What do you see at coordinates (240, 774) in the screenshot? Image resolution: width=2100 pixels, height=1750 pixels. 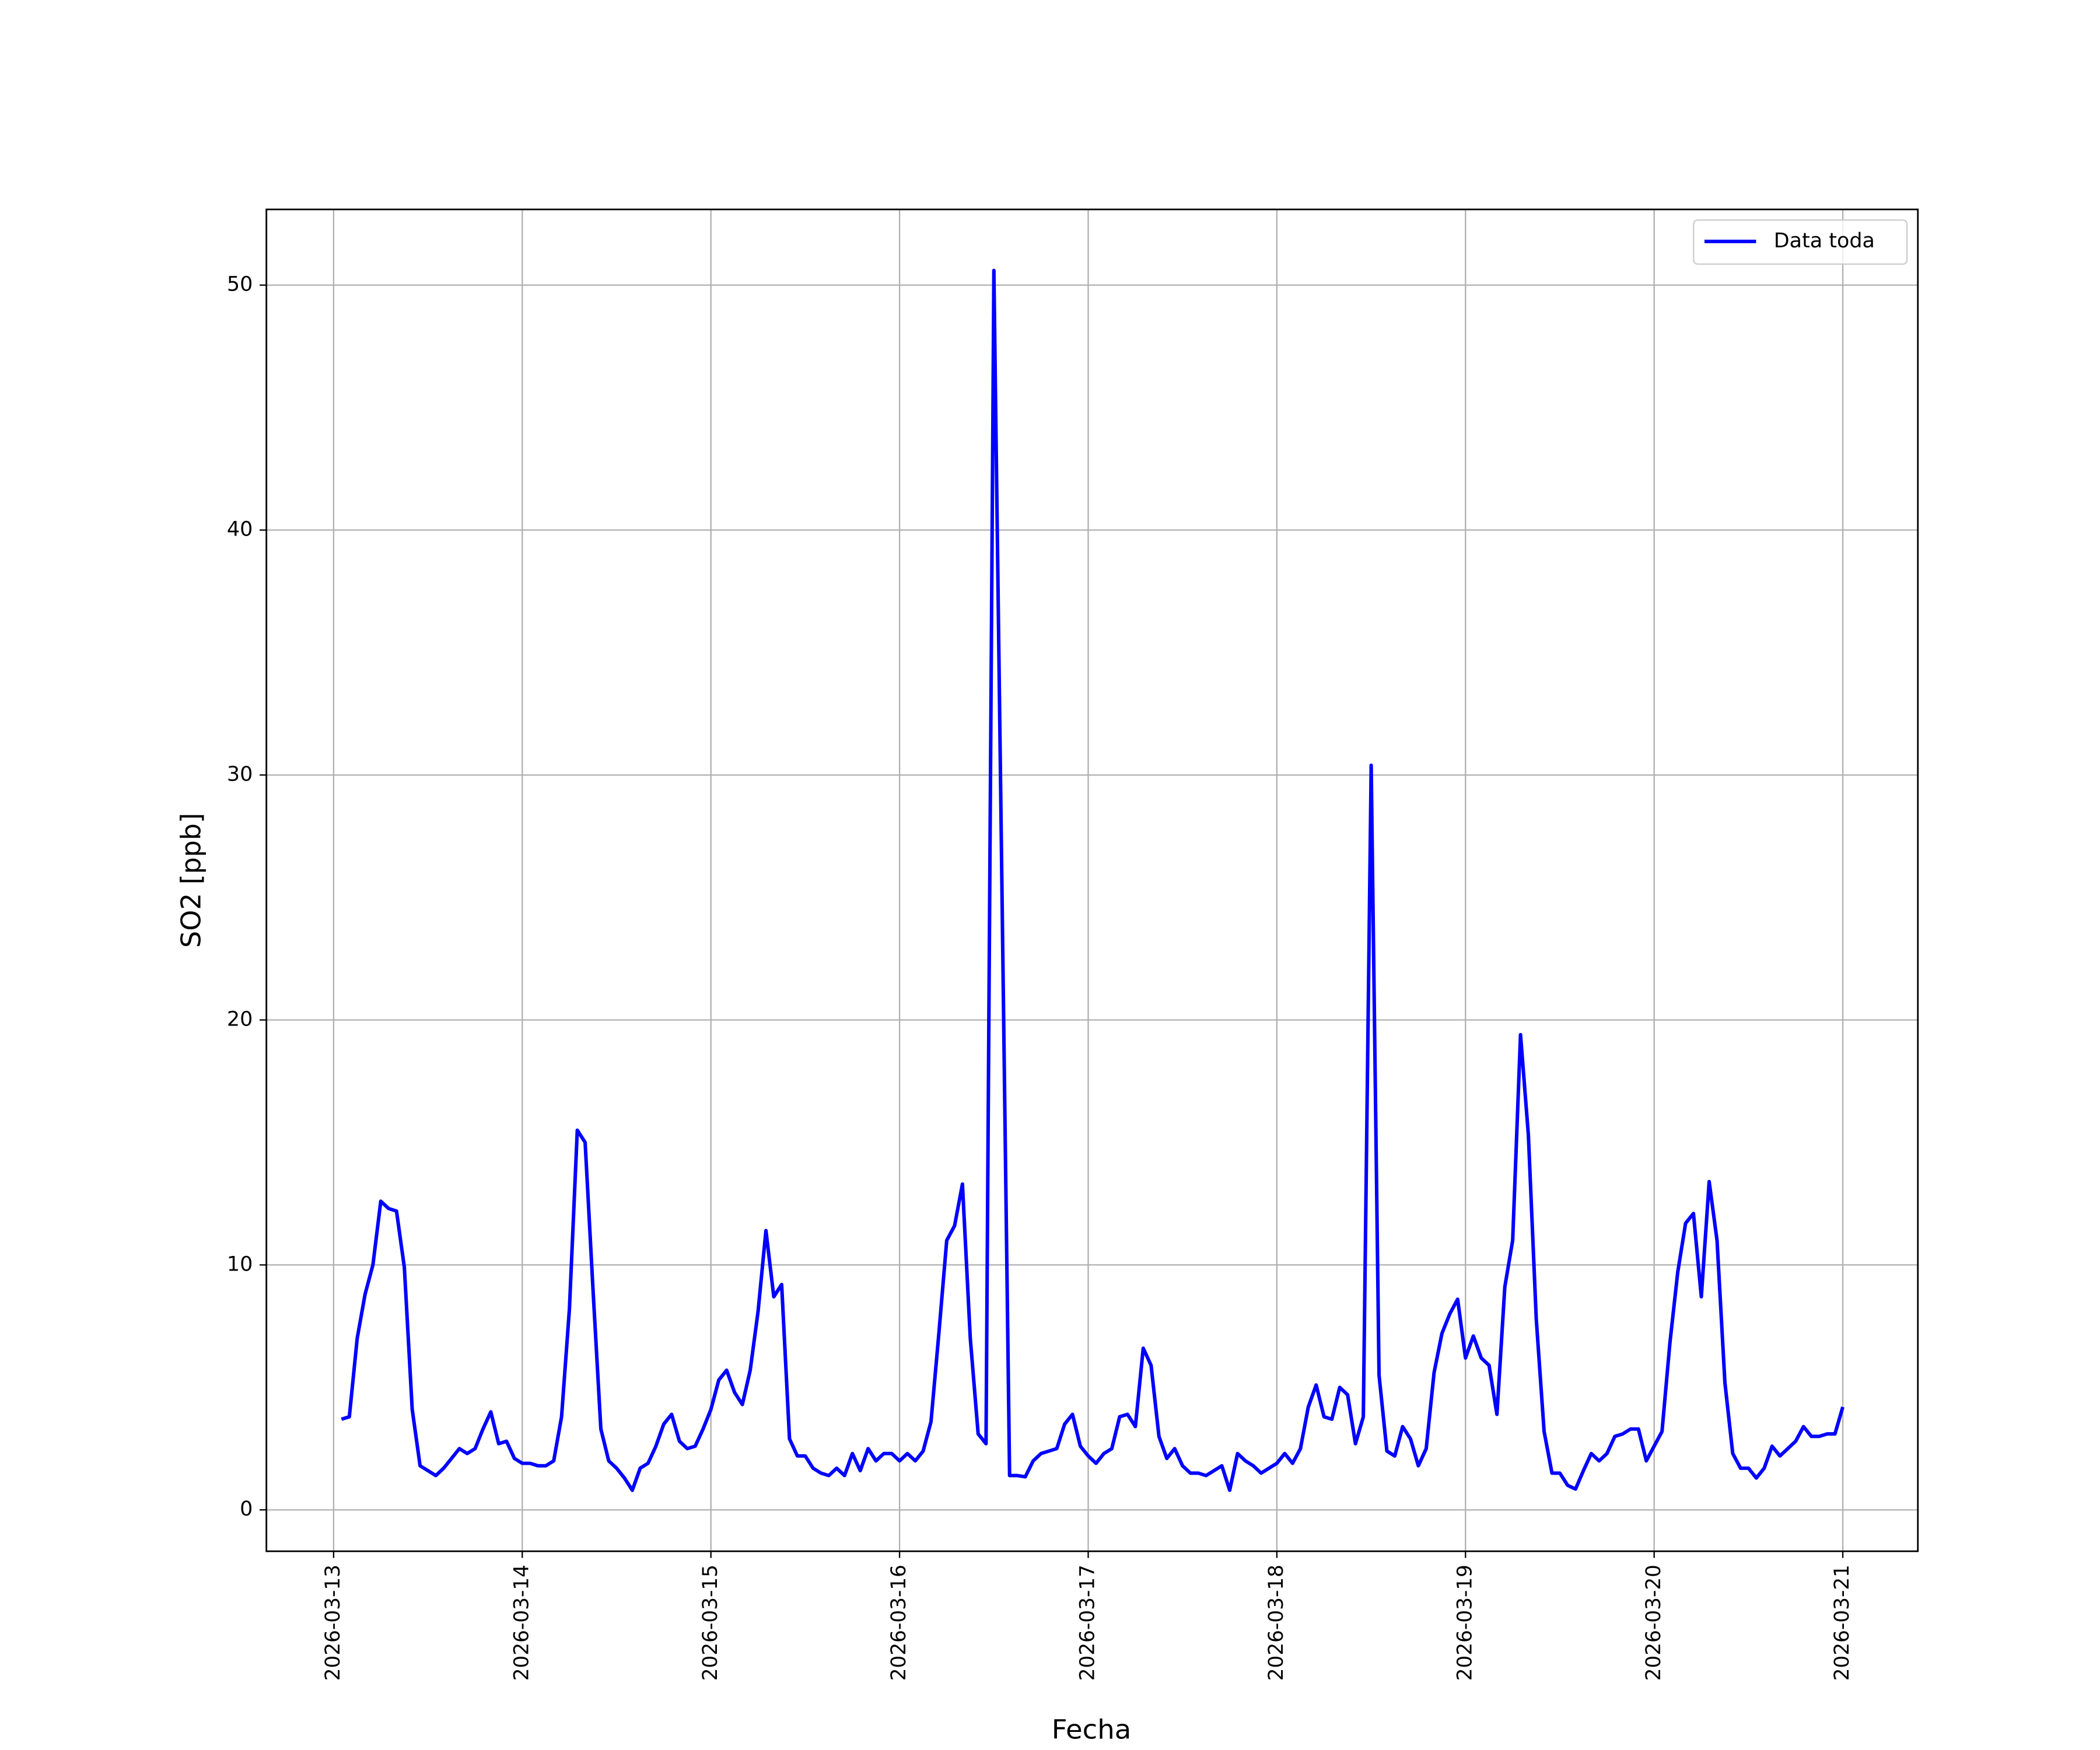 I see `y-tick-label: 30` at bounding box center [240, 774].